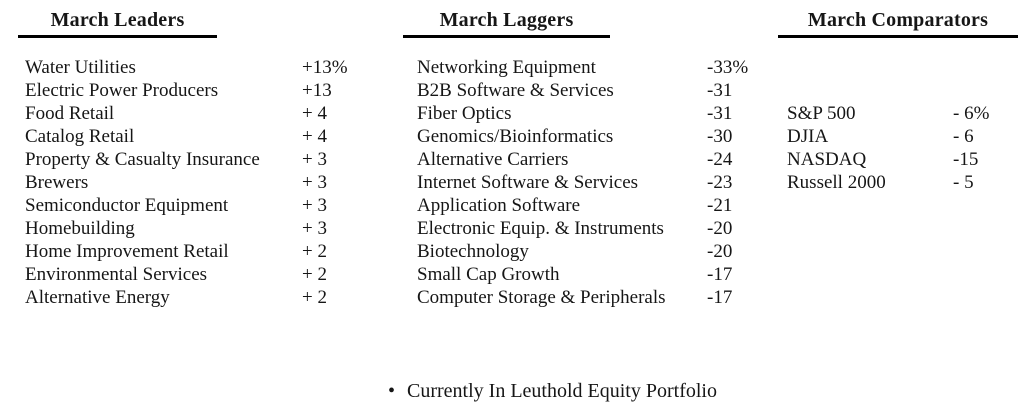 This screenshot has width=1028, height=412. Describe the element at coordinates (898, 23) in the screenshot. I see `column-header-march-comparators: March Comparators` at that location.